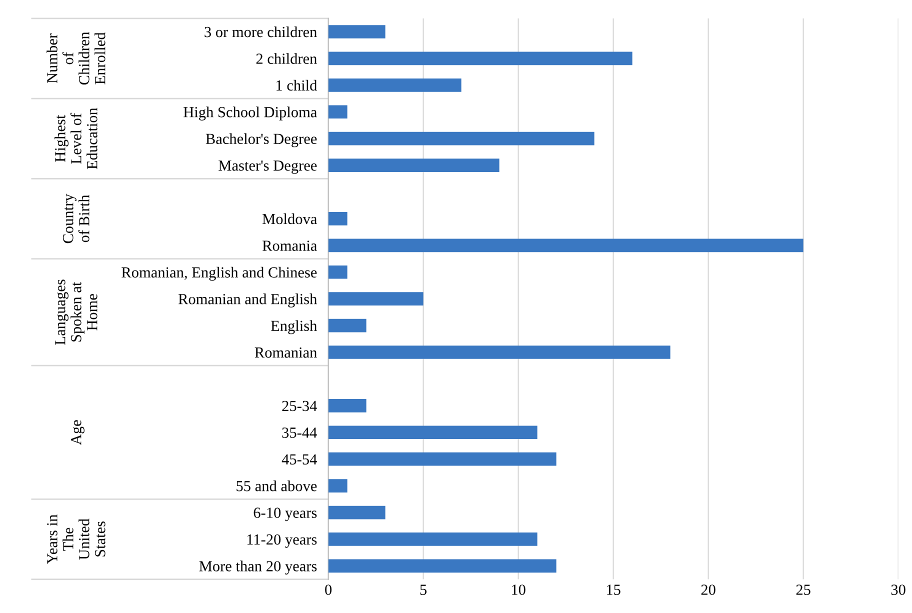  I want to click on x-tick-label: 0, so click(328, 589).